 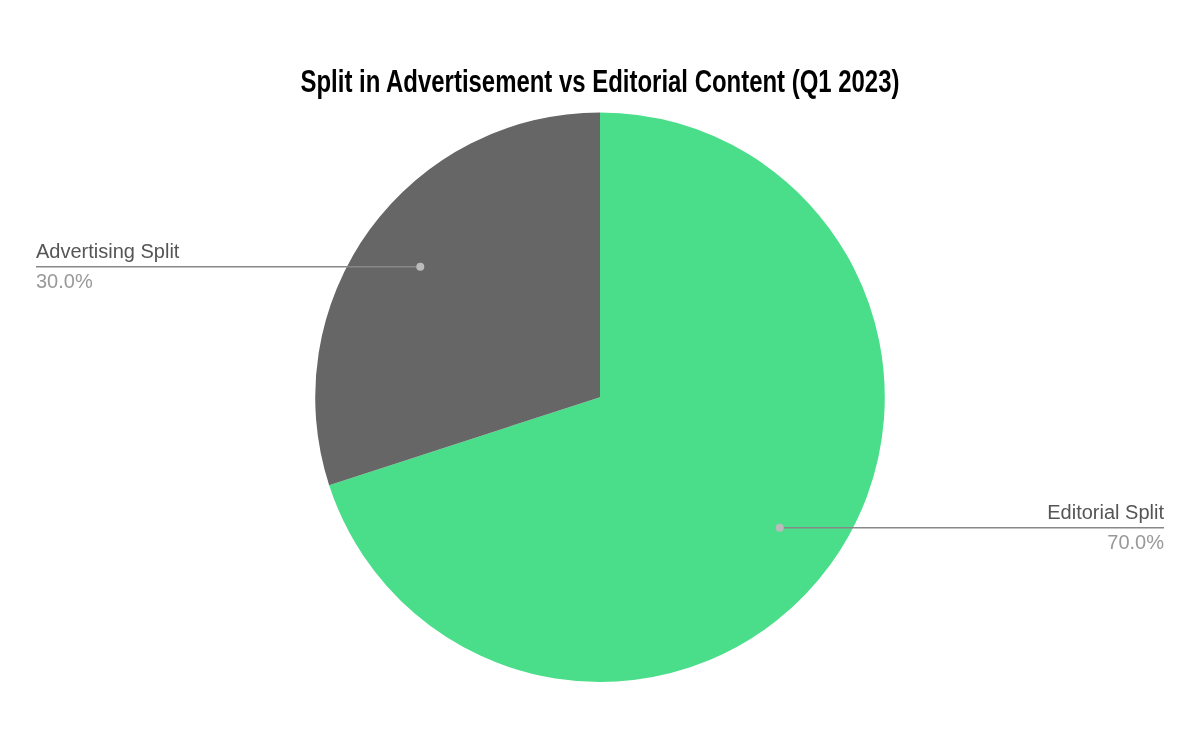 I want to click on data-label: 30.0%, so click(x=64, y=281).